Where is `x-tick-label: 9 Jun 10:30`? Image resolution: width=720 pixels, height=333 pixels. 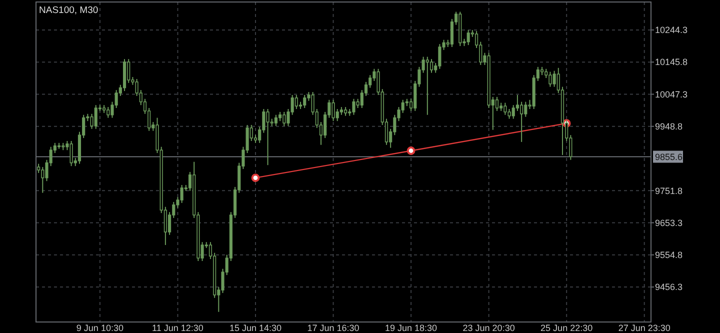
x-tick-label: 9 Jun 10:30 is located at coordinates (100, 328).